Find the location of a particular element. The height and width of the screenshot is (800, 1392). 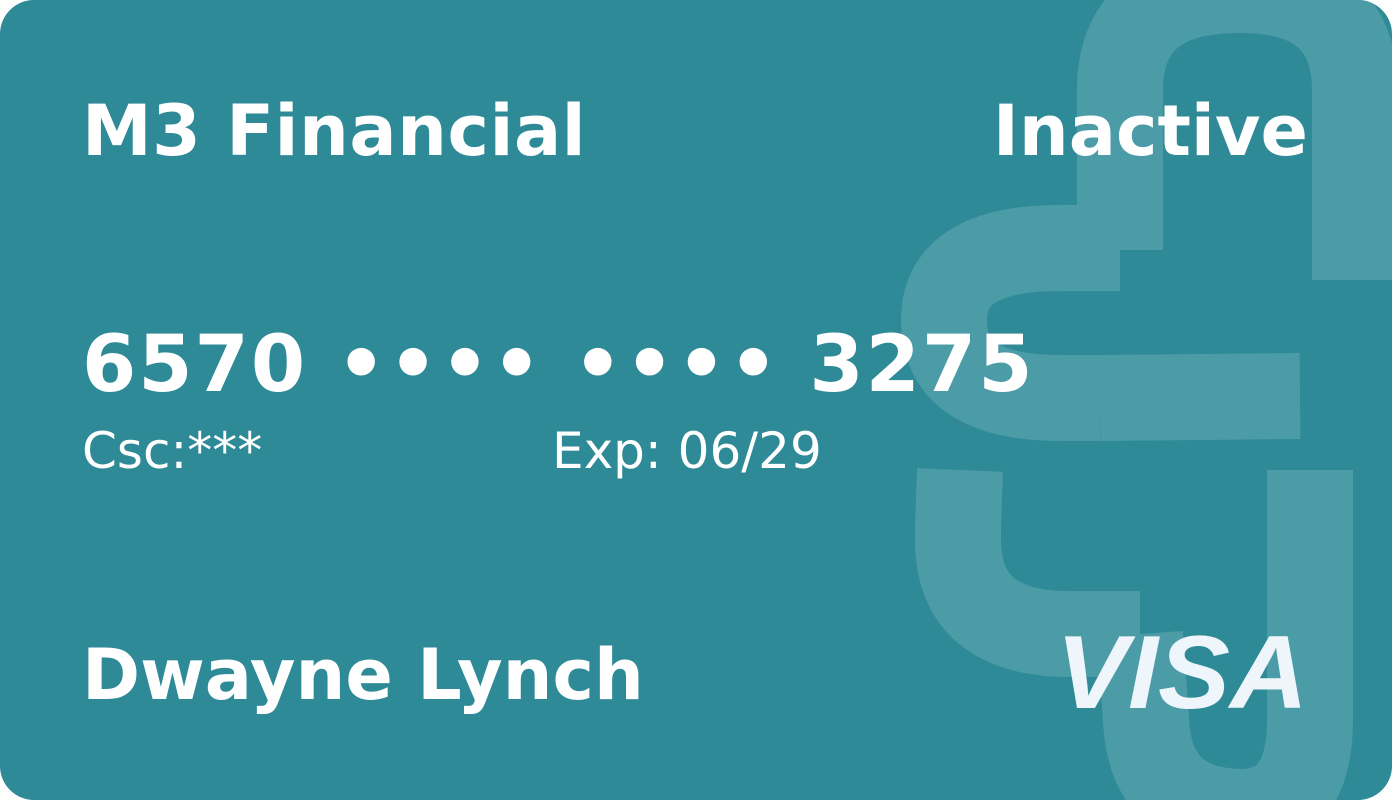

visa-logo: VISA is located at coordinates (1182, 670).